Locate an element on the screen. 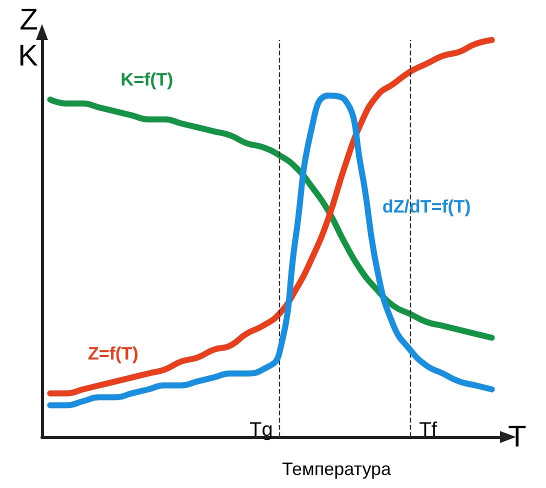 The image size is (546, 488). x-axis-title: T is located at coordinates (517, 437).